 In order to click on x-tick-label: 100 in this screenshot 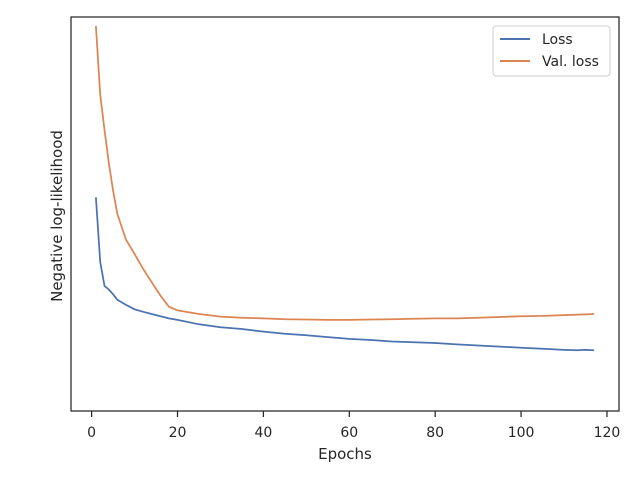, I will do `click(521, 433)`.